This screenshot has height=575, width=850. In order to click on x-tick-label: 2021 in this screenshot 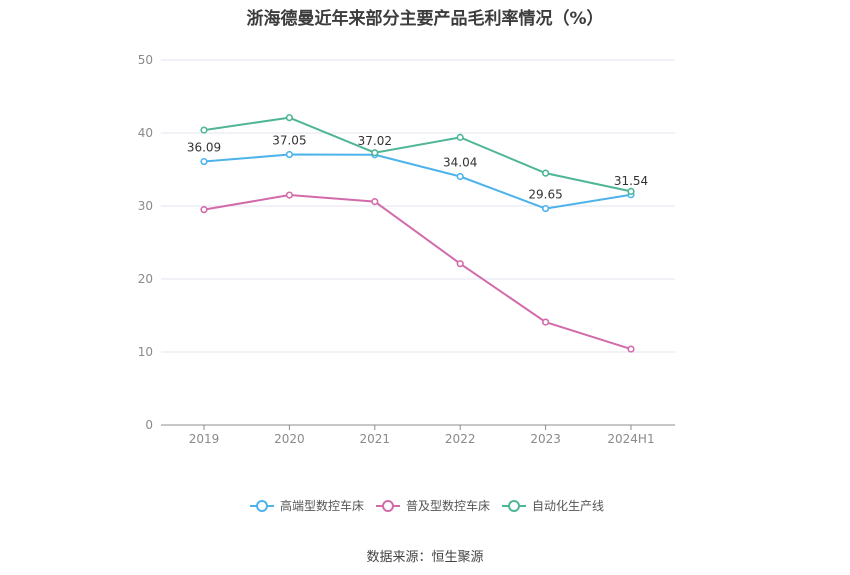, I will do `click(375, 439)`.